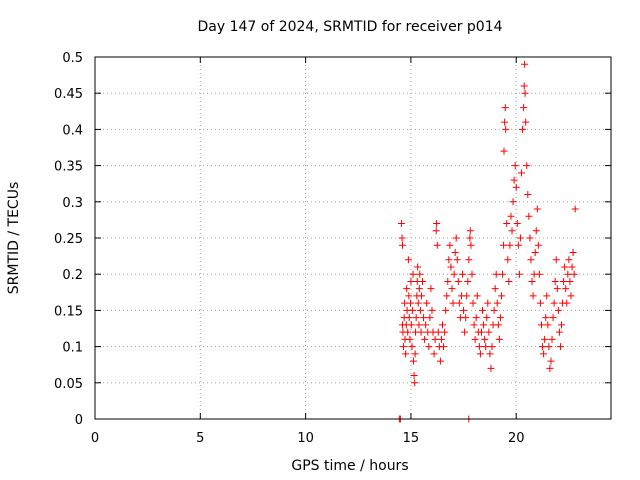  I want to click on y-tick-label: 0.2, so click(72, 275).